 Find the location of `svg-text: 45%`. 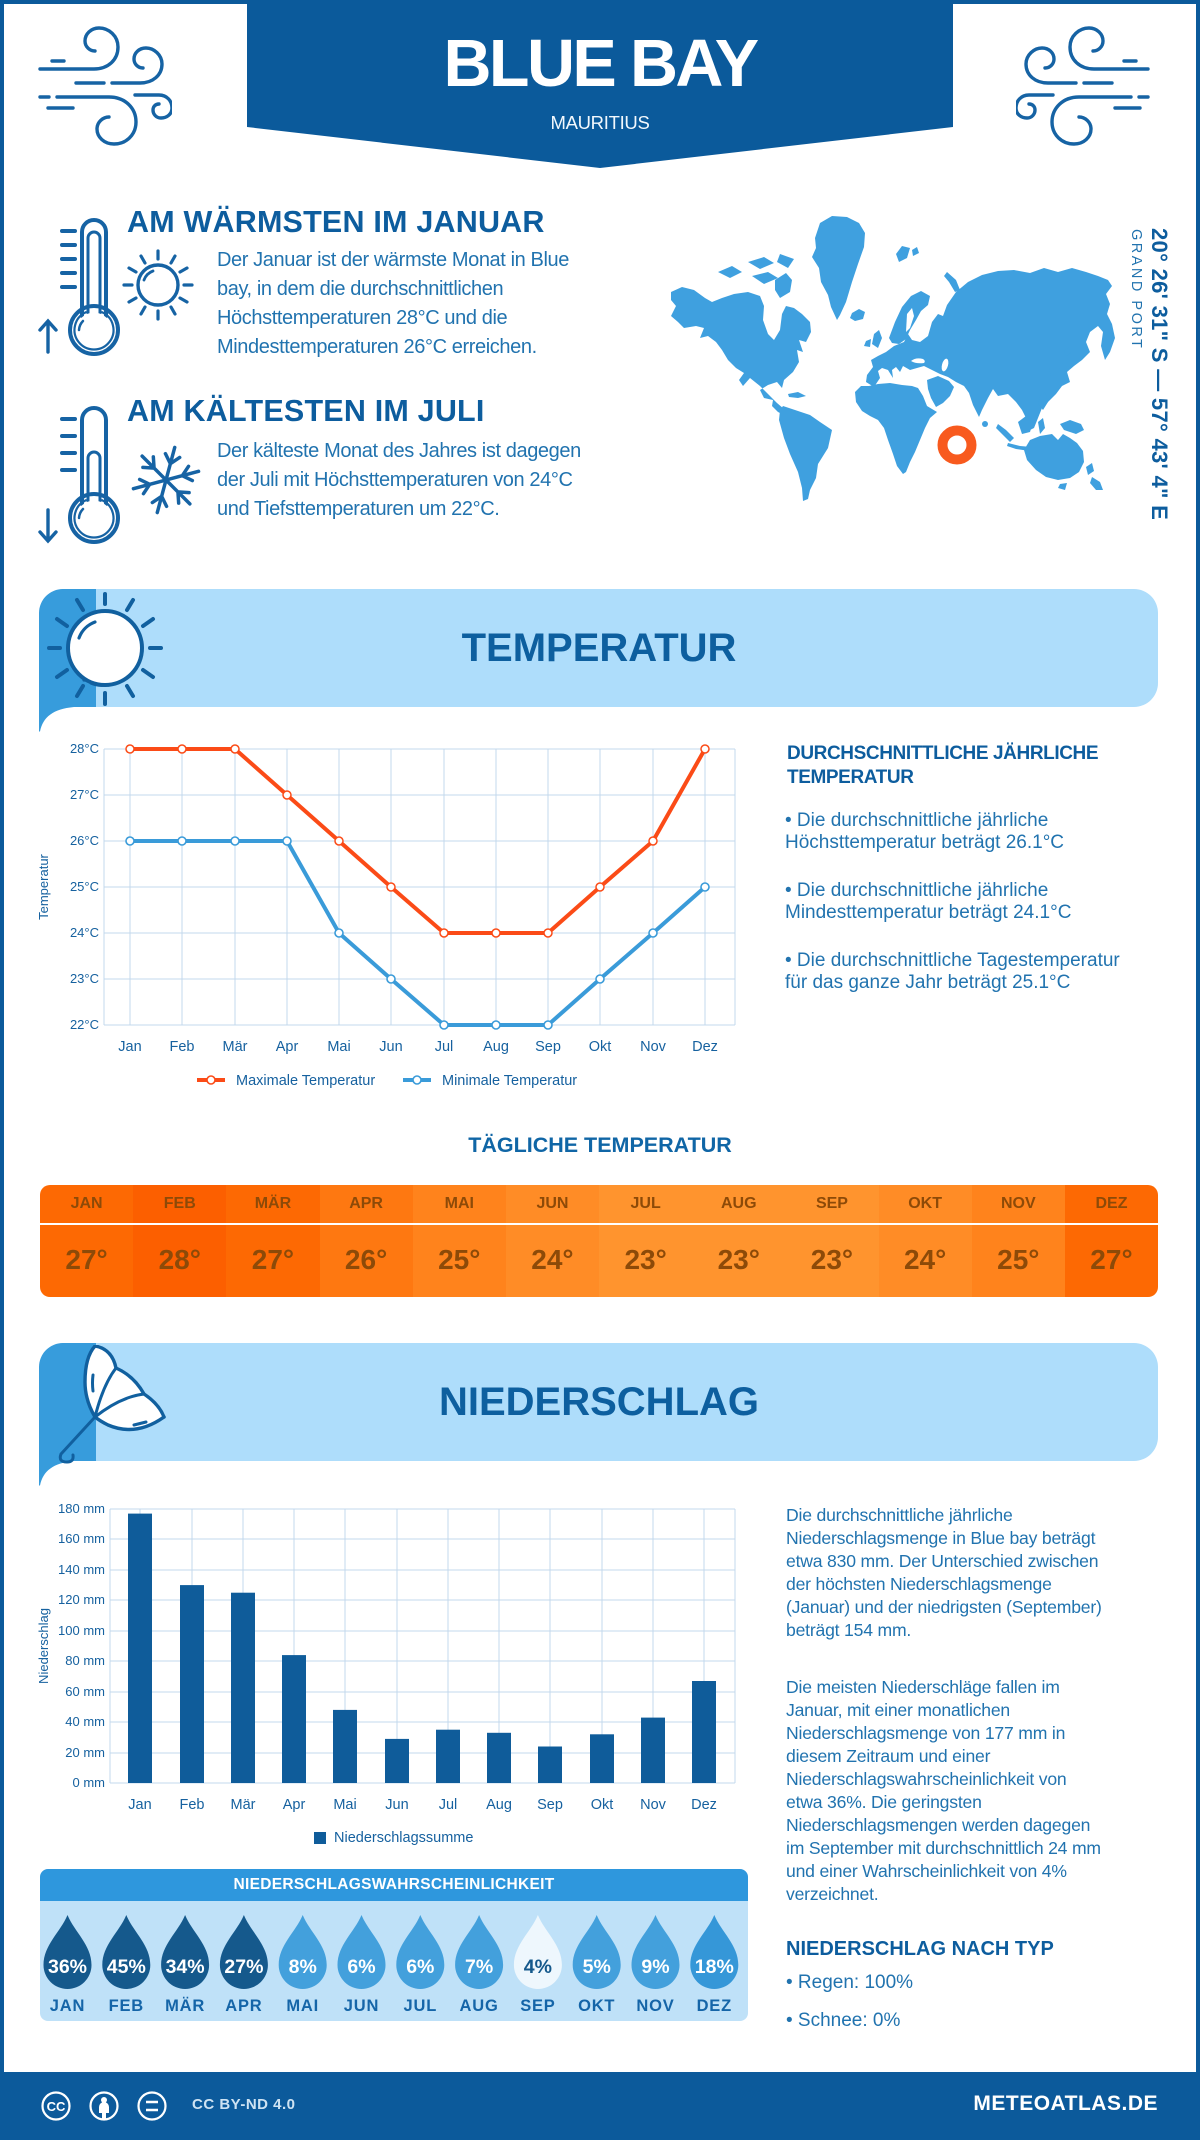

svg-text: 45% is located at coordinates (126, 1967).